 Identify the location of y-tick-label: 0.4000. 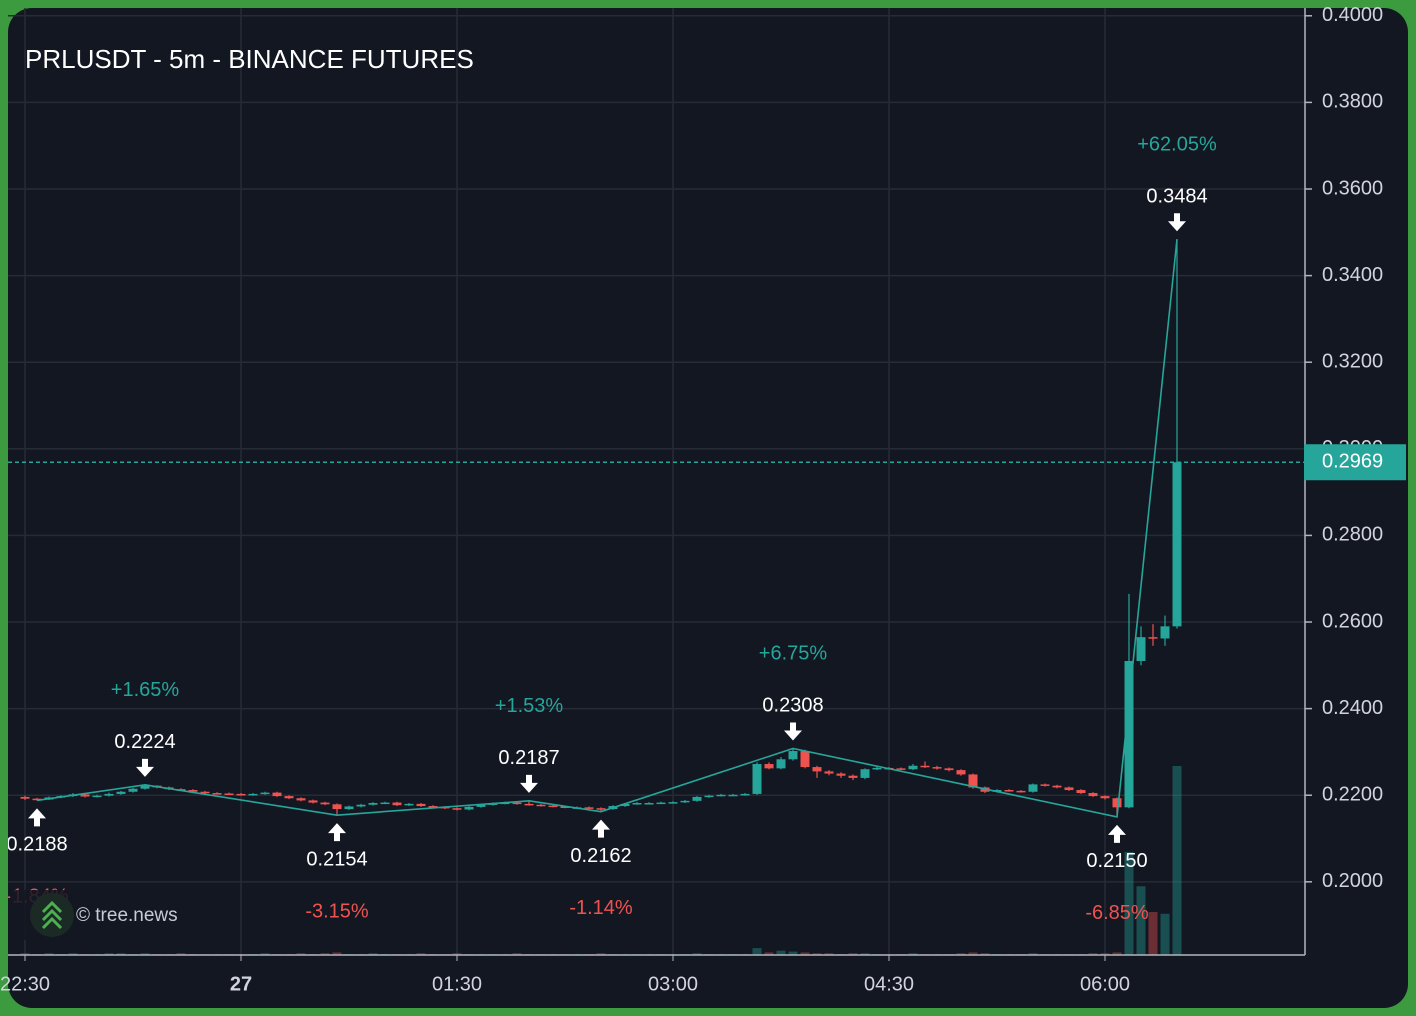
(1352, 15).